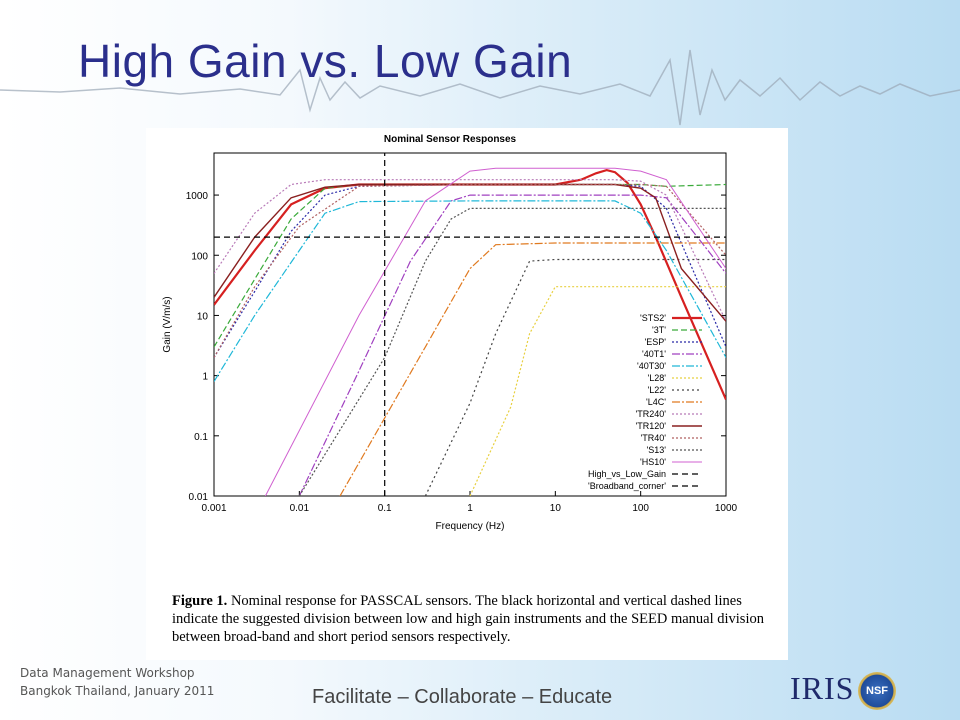  What do you see at coordinates (470, 526) in the screenshot?
I see `x-axis-label: Frequency (Hz)` at bounding box center [470, 526].